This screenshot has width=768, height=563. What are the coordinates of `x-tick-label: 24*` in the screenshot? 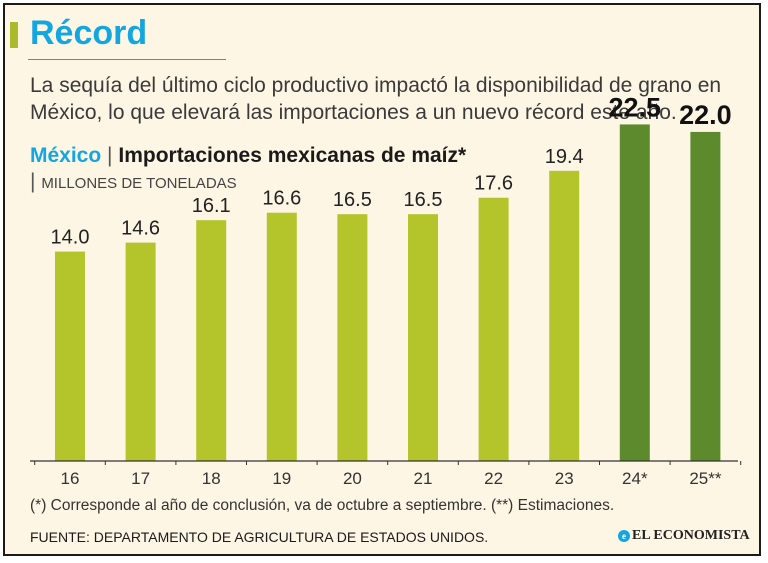 It's located at (635, 478).